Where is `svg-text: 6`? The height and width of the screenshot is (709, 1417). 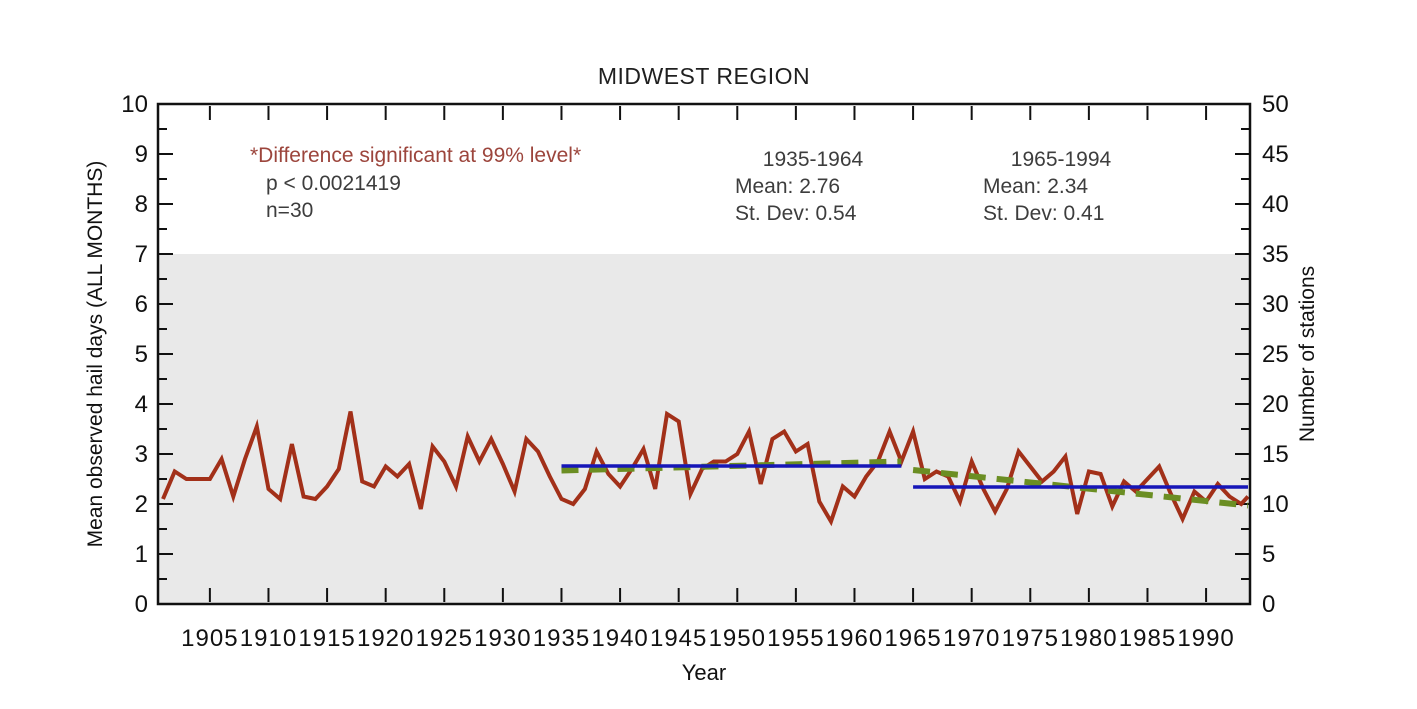
svg-text: 6 is located at coordinates (141, 304).